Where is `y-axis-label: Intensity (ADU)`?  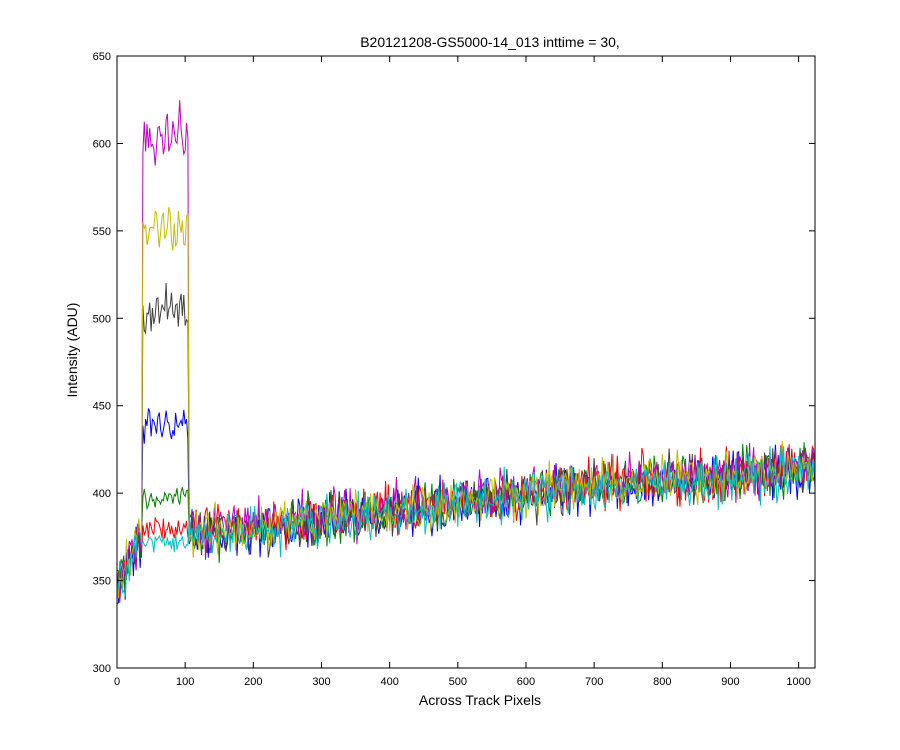 y-axis-label: Intensity (ADU) is located at coordinates (72, 350).